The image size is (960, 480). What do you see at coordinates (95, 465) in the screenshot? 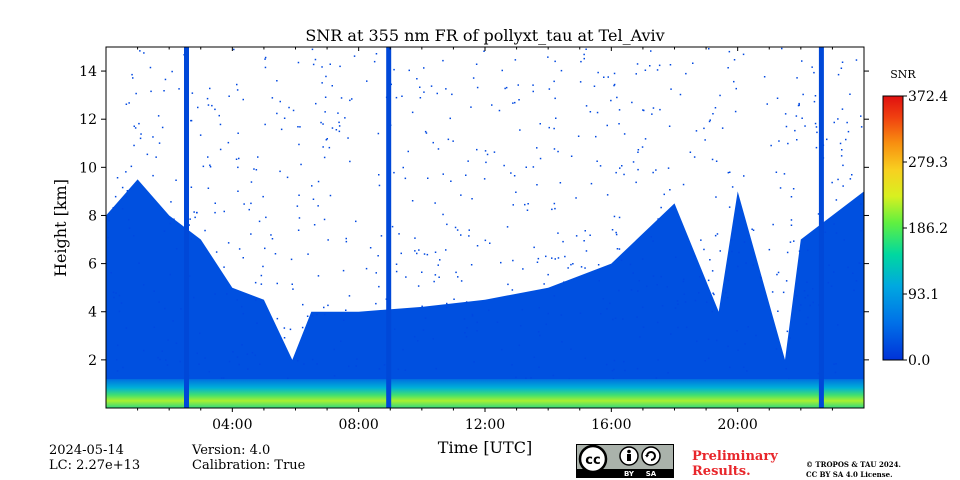
I see `footer-lc: LC: 2.27e+13` at bounding box center [95, 465].